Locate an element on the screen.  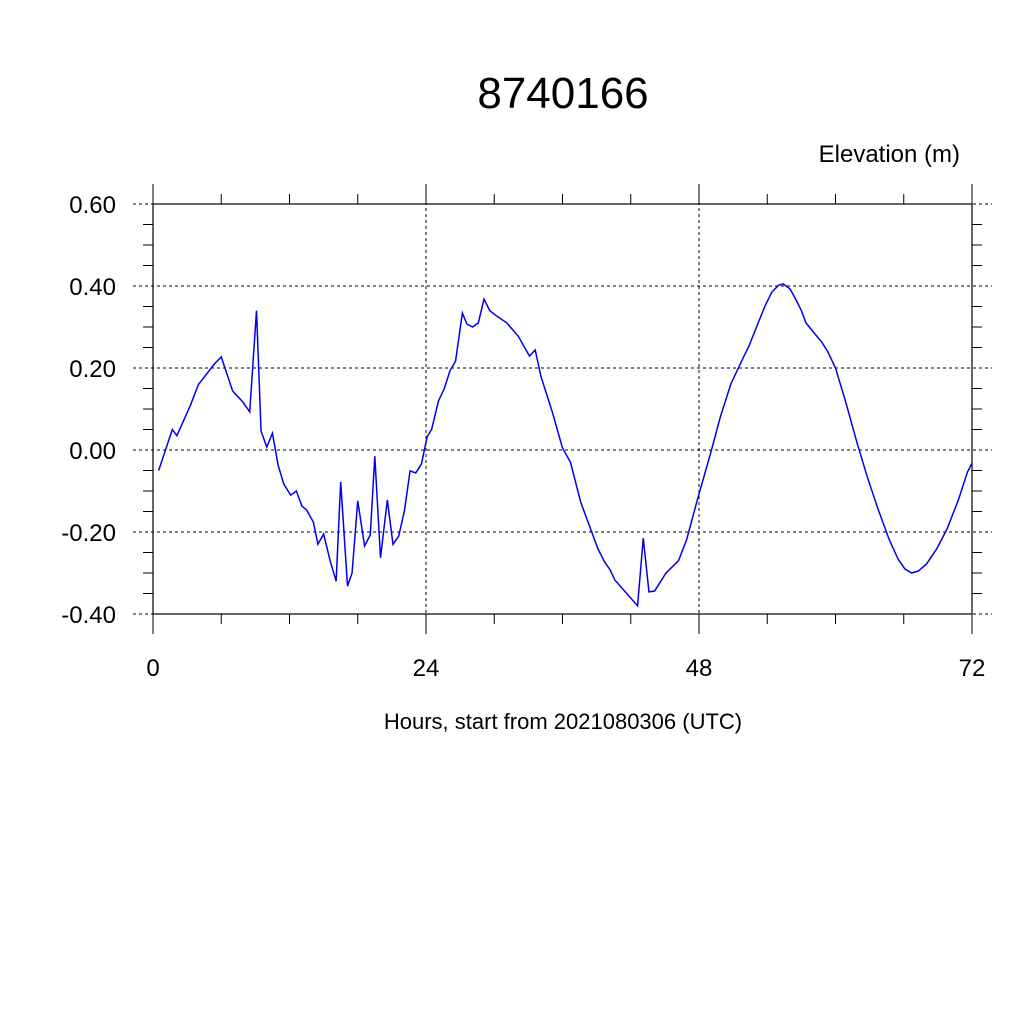
y-tick-label: -0.40 is located at coordinates (88, 615).